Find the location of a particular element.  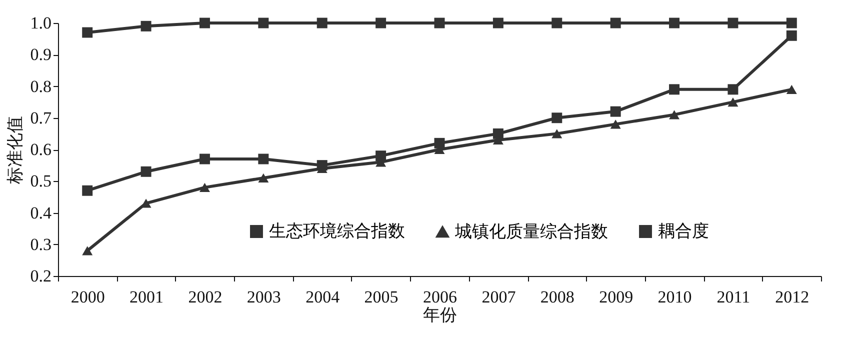

y-tick-label: 0.2 is located at coordinates (41, 276).